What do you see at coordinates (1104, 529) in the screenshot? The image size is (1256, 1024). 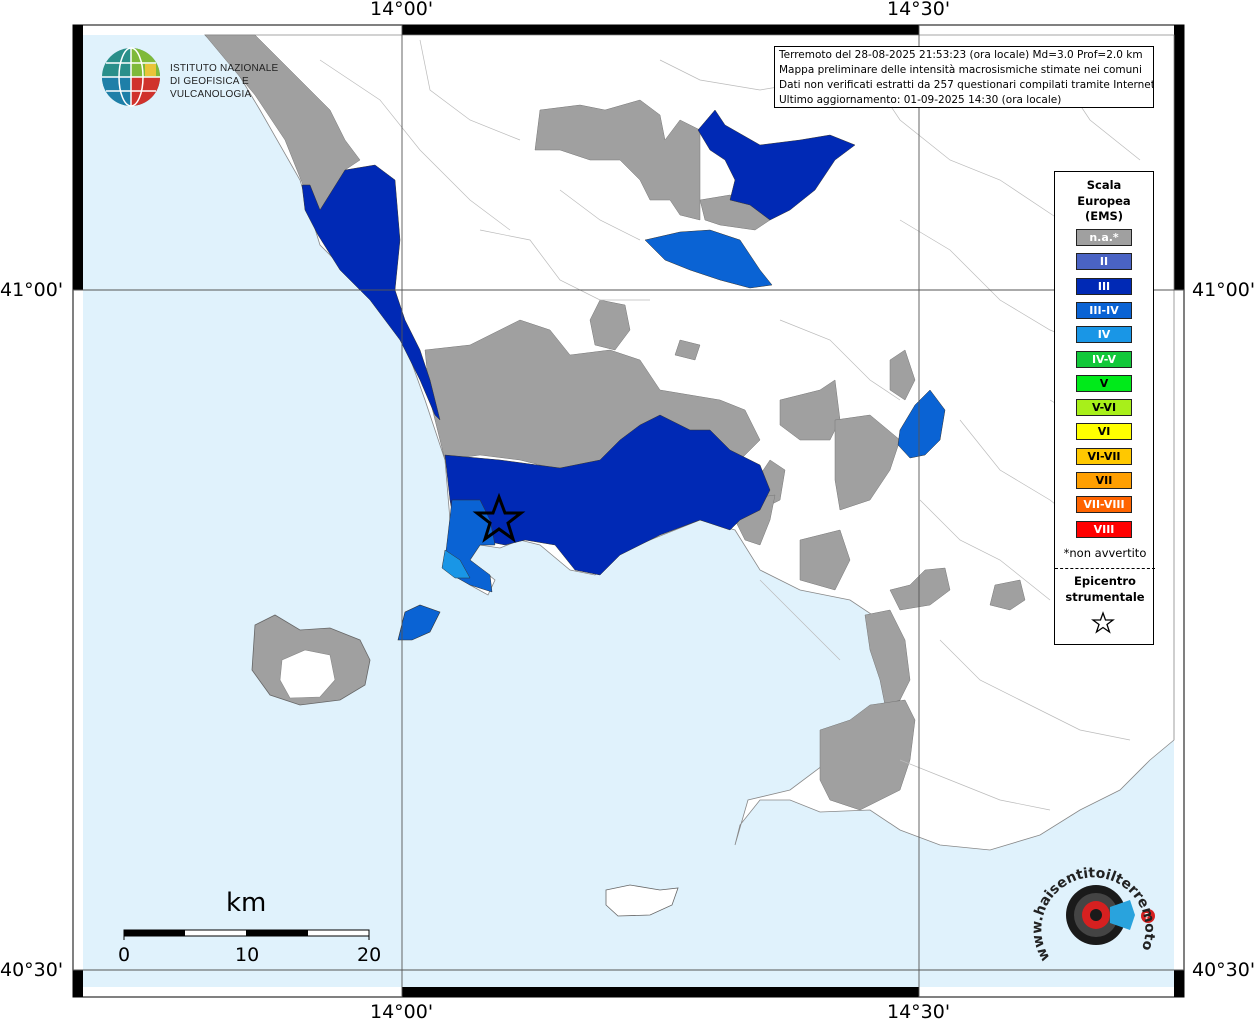 I see `legend-swatch: VIII` at bounding box center [1104, 529].